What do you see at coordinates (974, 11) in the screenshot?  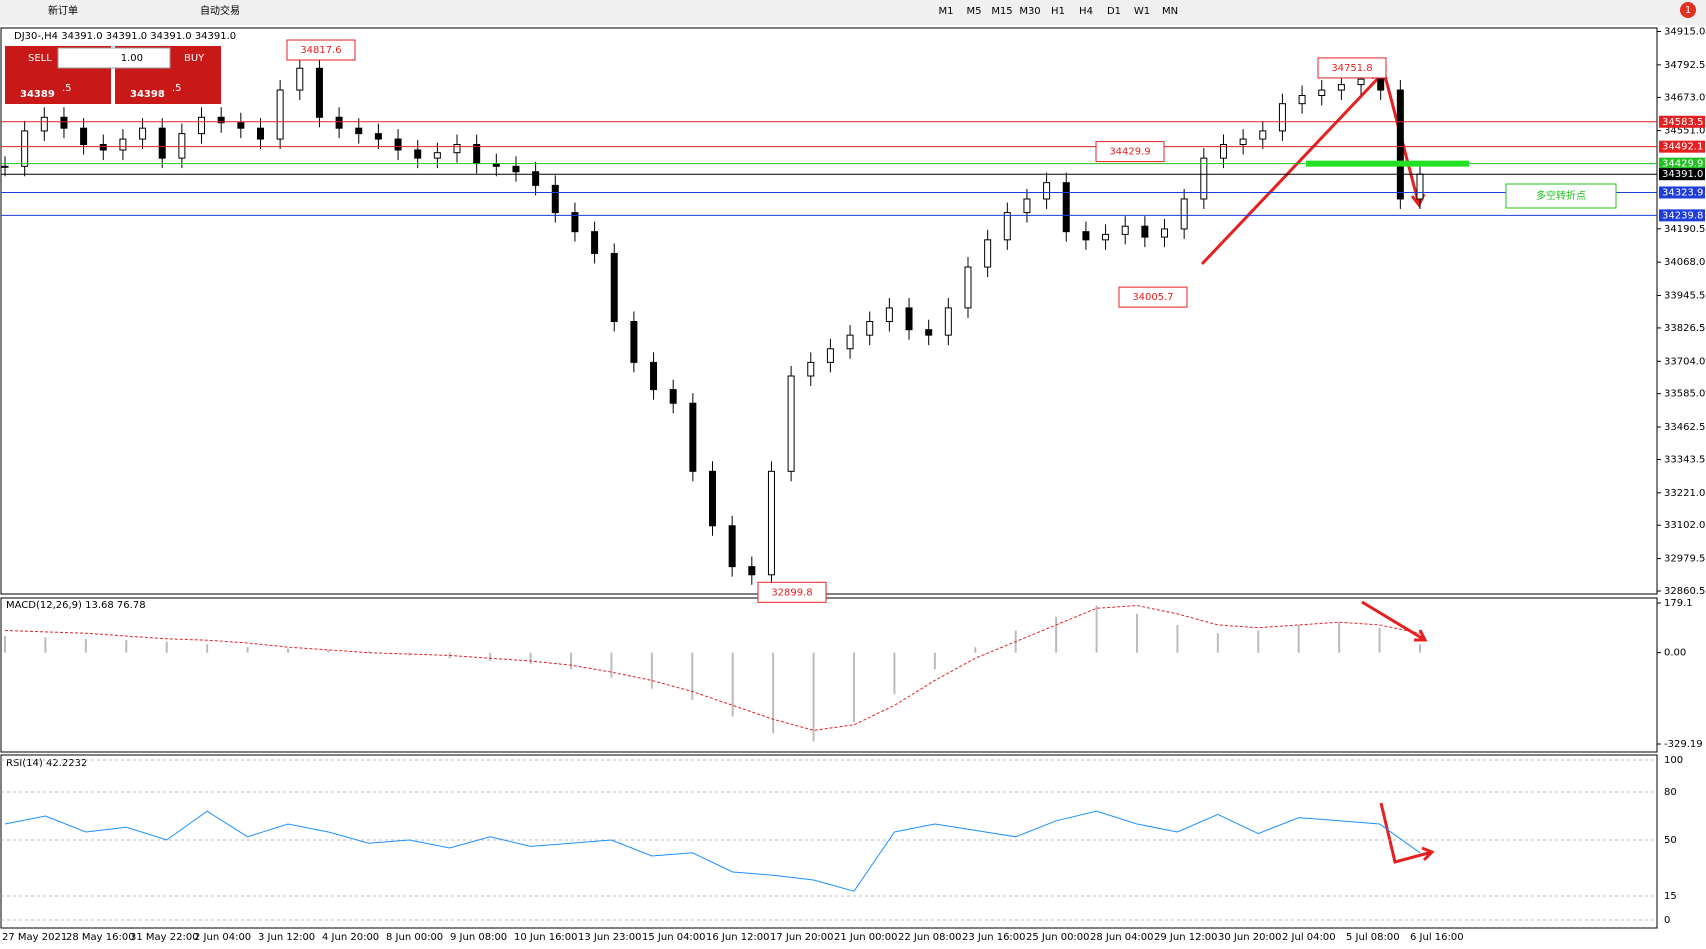 I see `timeframe: M5` at bounding box center [974, 11].